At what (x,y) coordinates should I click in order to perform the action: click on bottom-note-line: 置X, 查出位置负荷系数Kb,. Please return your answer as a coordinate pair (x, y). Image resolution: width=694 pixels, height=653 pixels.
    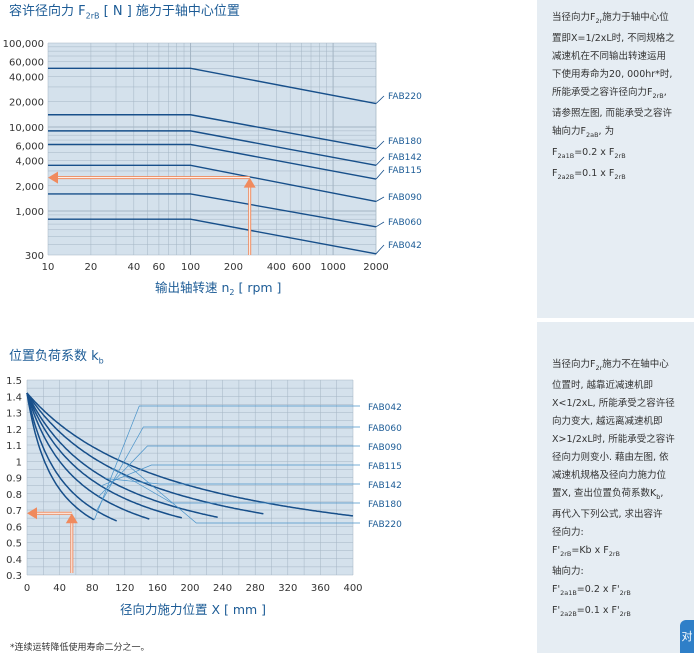
    Looking at the image, I should click on (618, 495).